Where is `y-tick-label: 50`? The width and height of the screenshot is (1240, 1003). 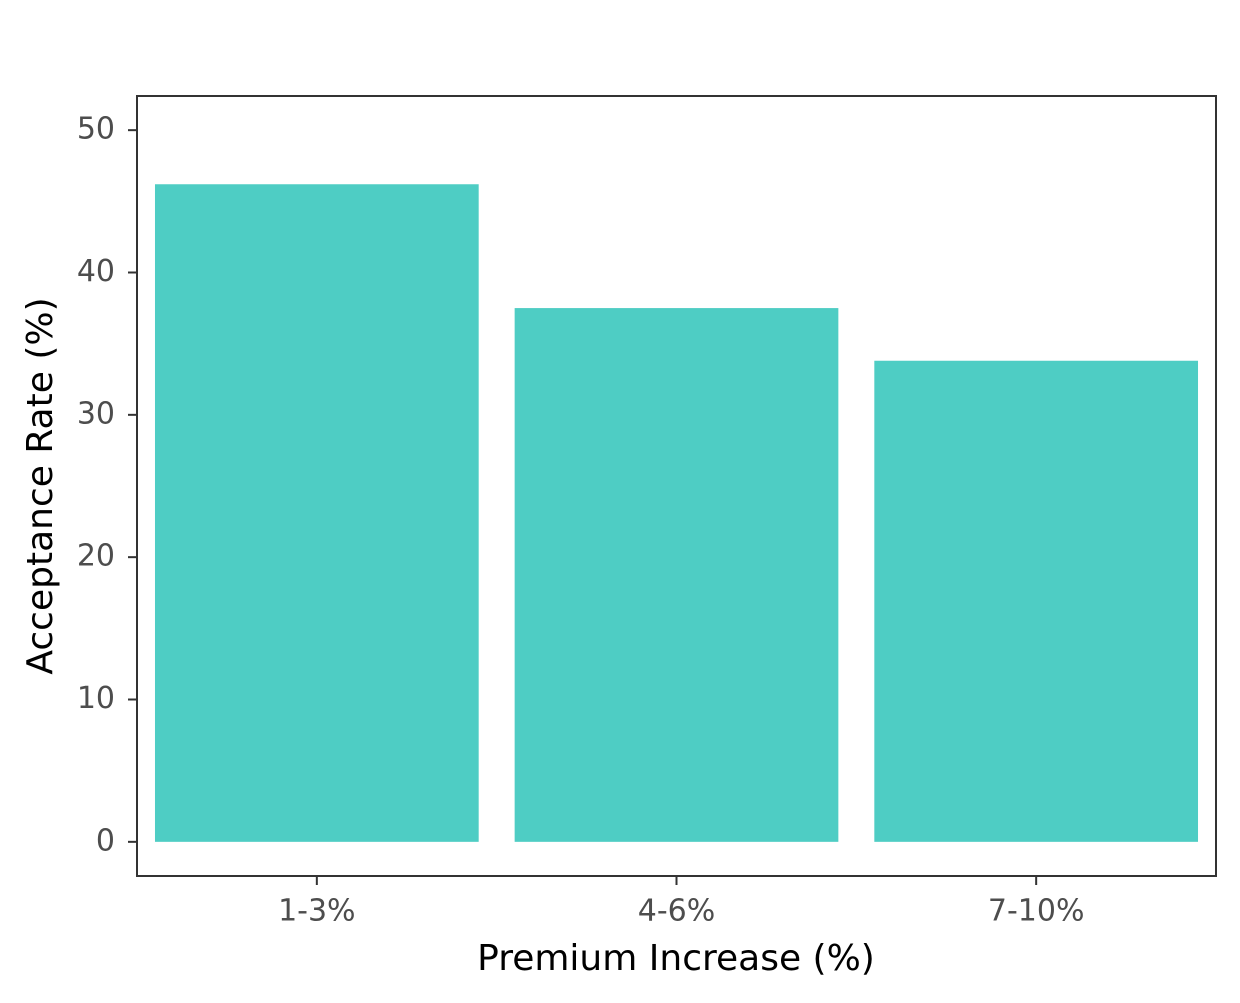
y-tick-label: 50 is located at coordinates (96, 129).